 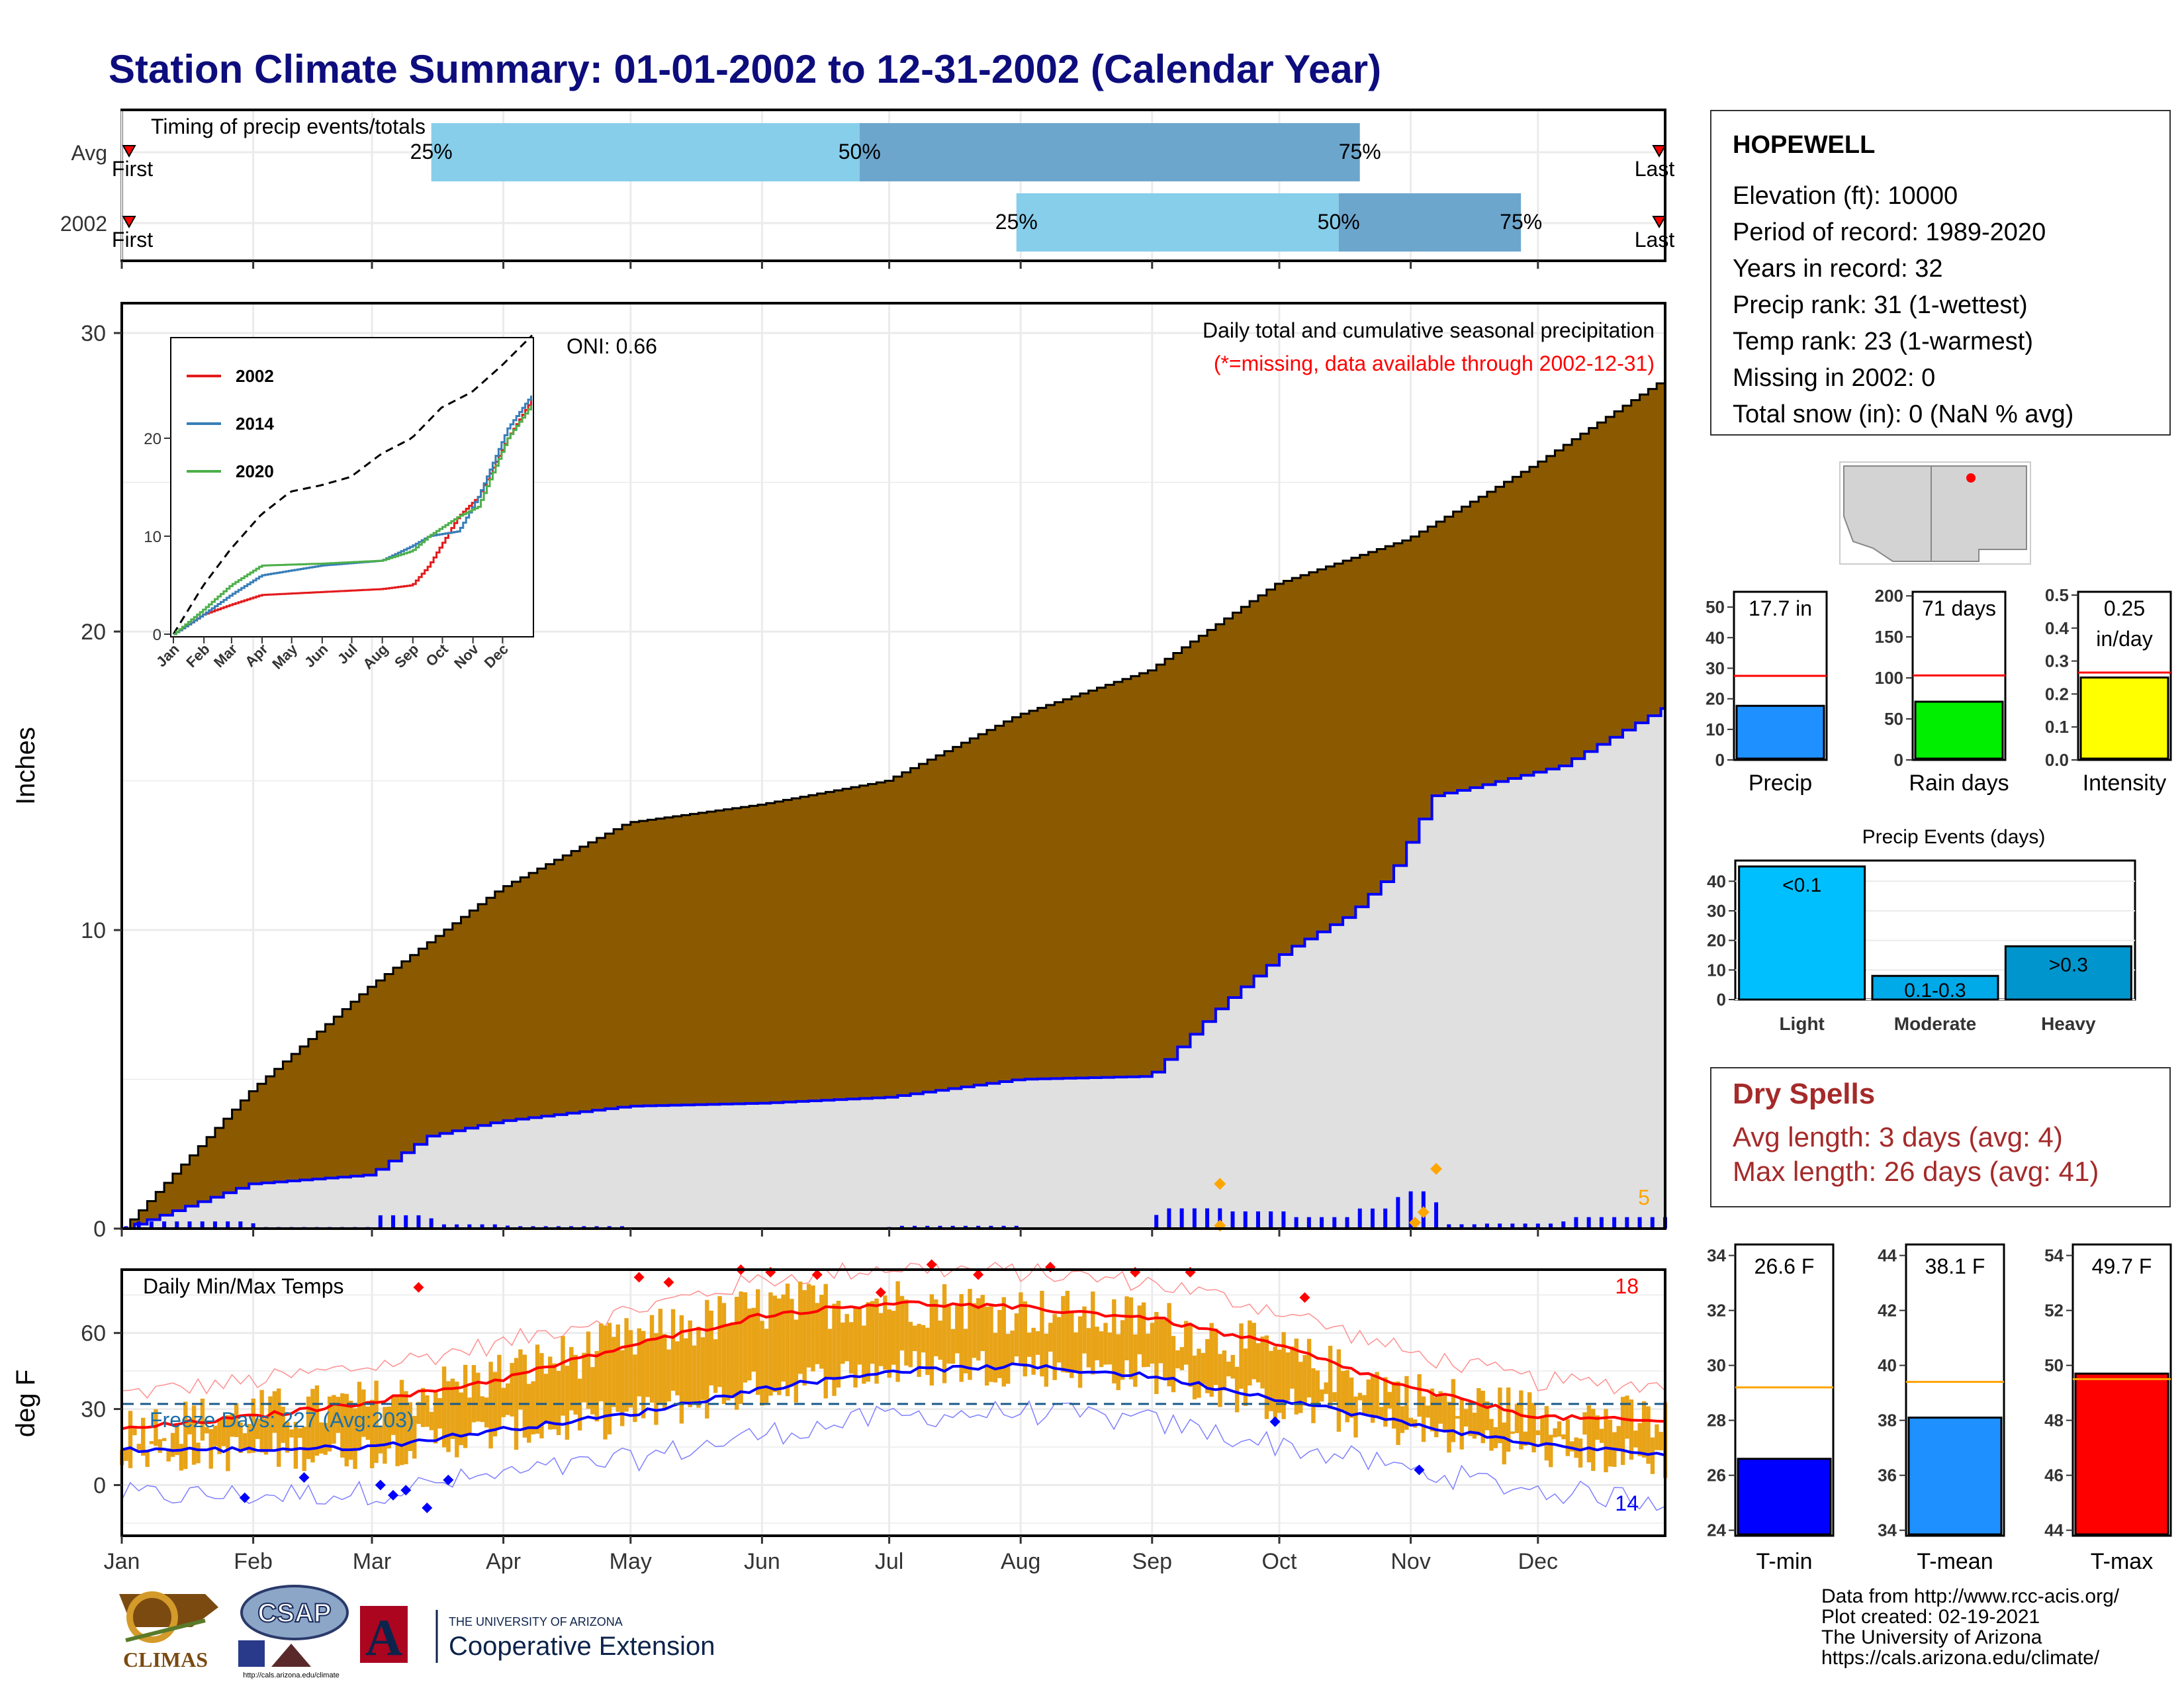 What do you see at coordinates (1780, 608) in the screenshot?
I see `summary-value-text: 17.7 in` at bounding box center [1780, 608].